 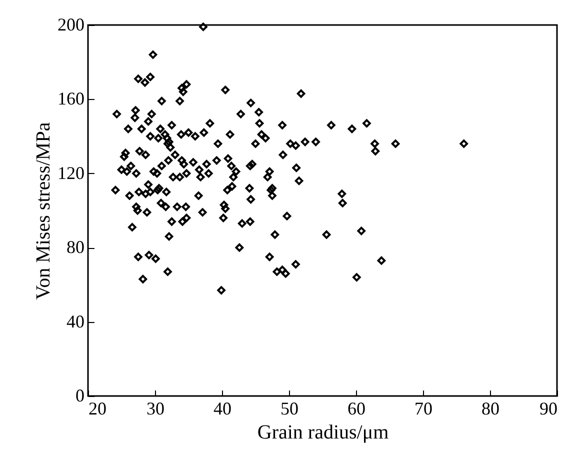 What do you see at coordinates (323, 433) in the screenshot?
I see `x-axis-title: Grain radius/μm` at bounding box center [323, 433].